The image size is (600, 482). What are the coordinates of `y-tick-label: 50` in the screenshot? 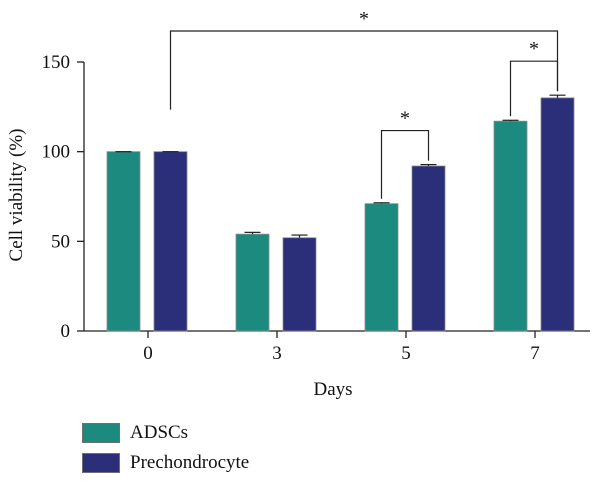 It's located at (60, 241).